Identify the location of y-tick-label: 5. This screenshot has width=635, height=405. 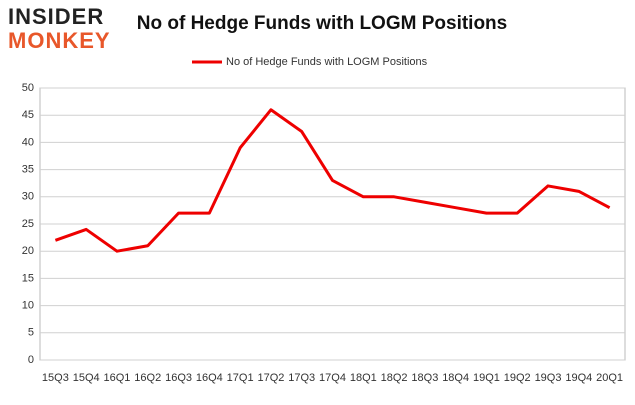
(31, 333).